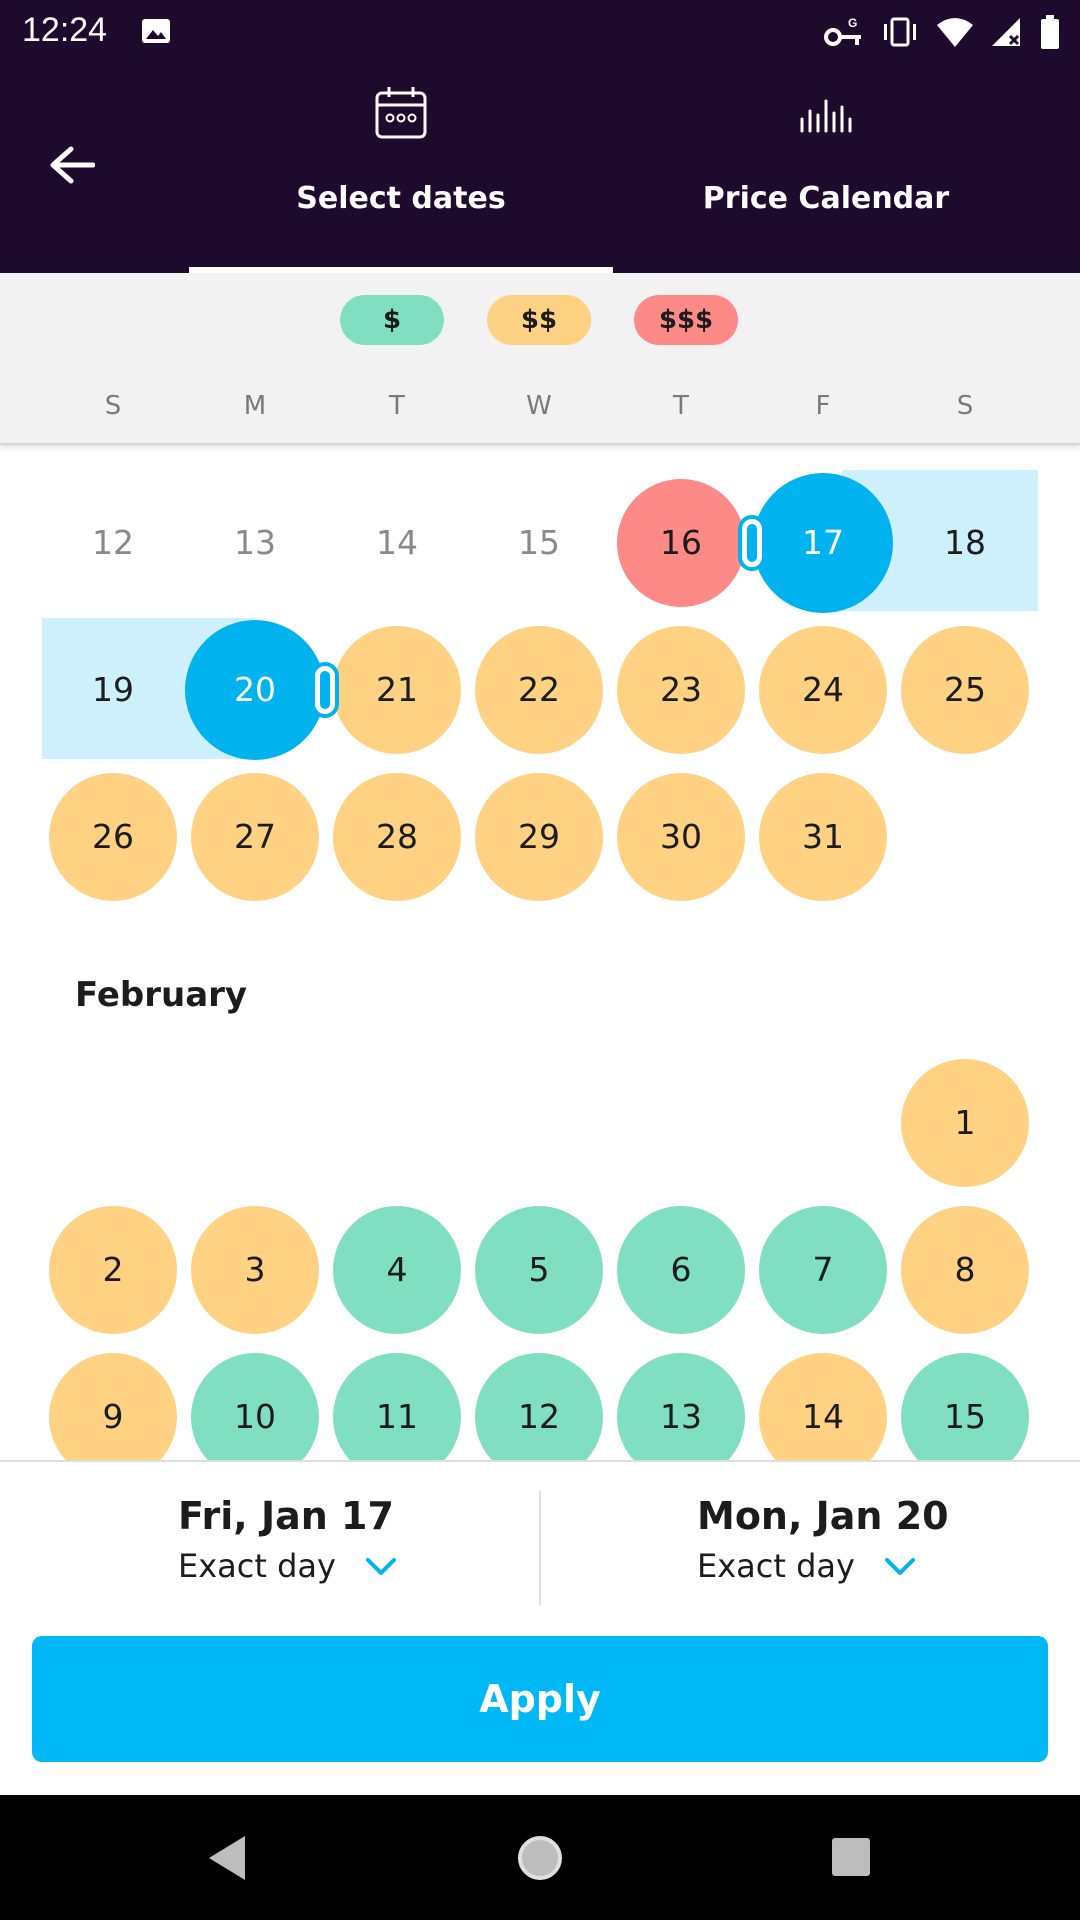  What do you see at coordinates (852, 23) in the screenshot?
I see `svg-text: G` at bounding box center [852, 23].